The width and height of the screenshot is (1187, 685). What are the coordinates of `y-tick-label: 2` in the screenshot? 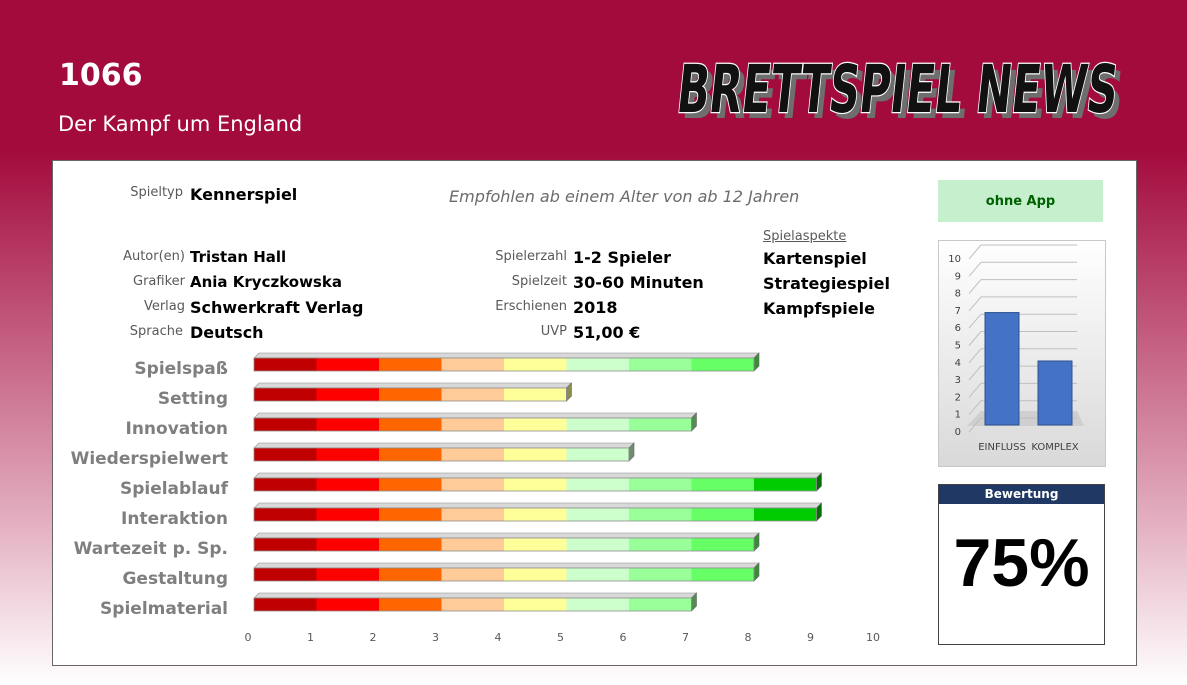 It's located at (958, 397).